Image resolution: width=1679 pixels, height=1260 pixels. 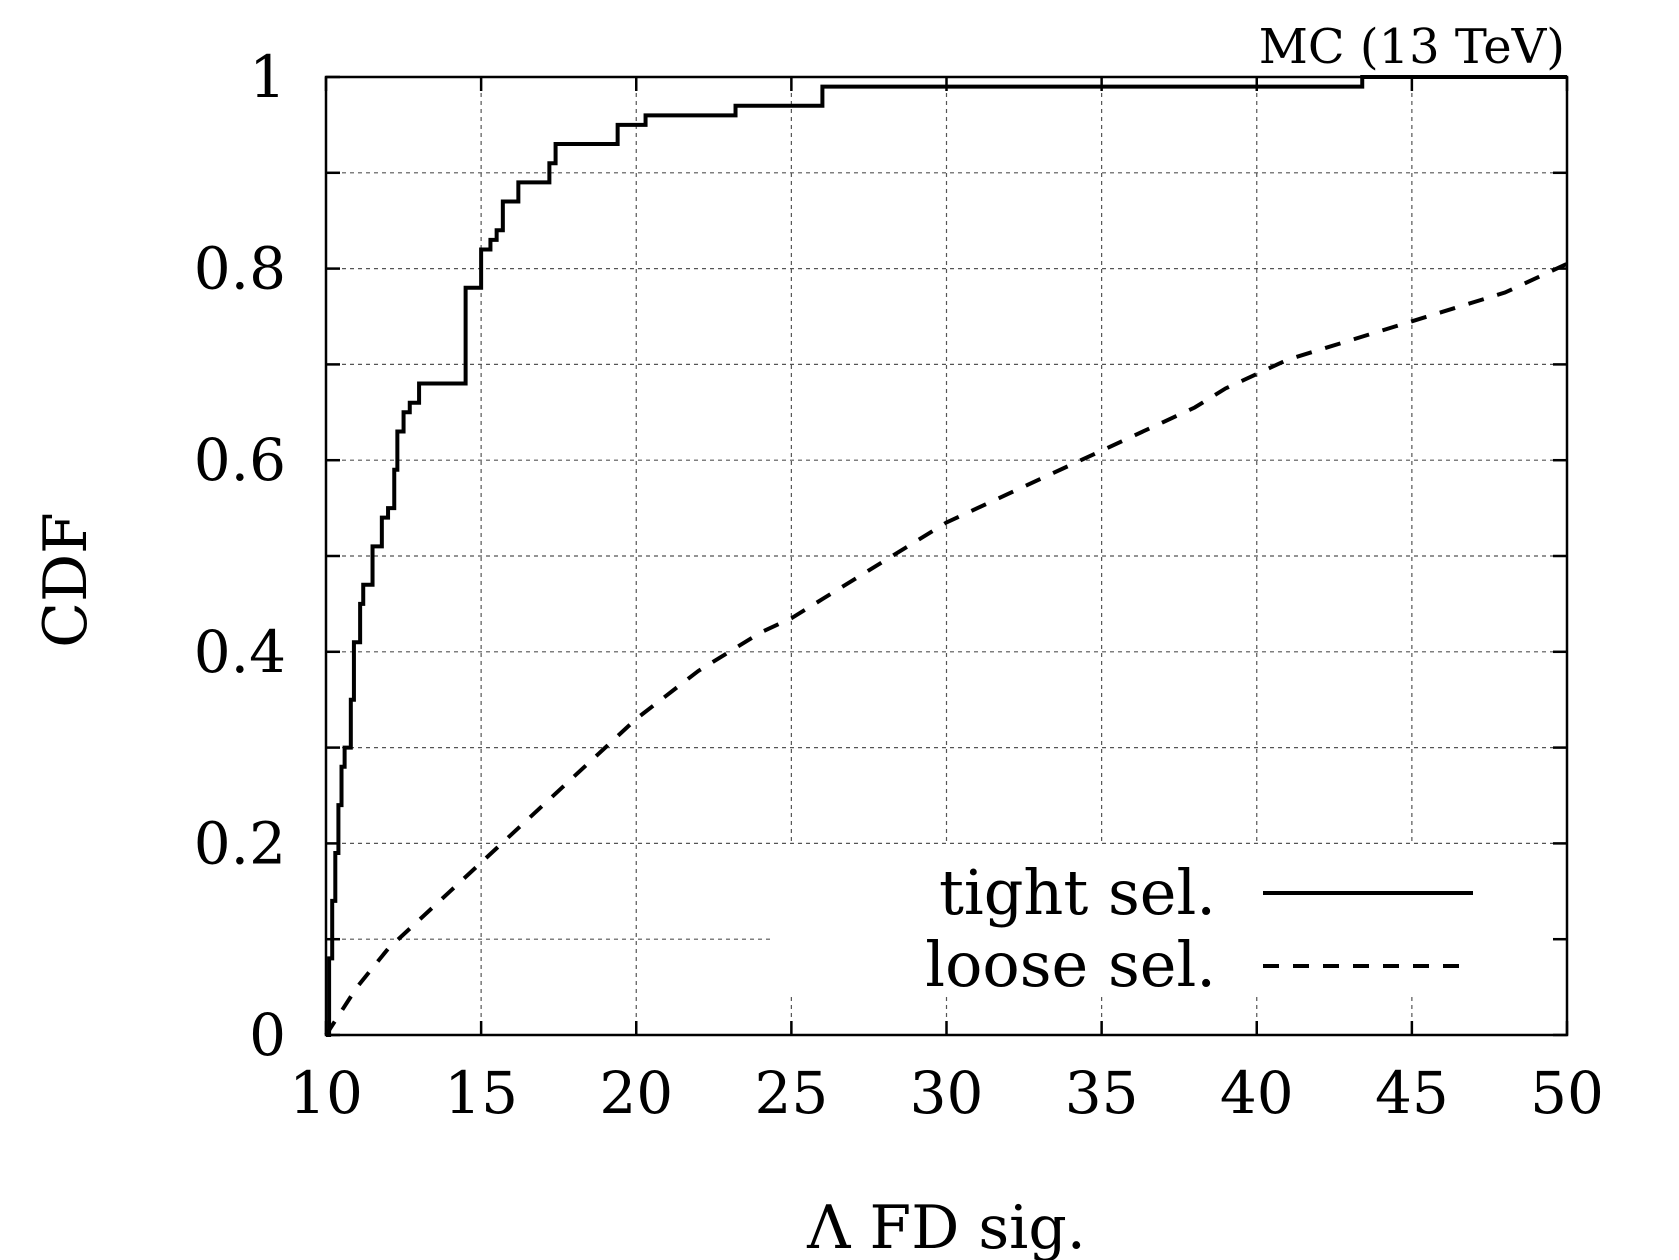 What do you see at coordinates (1070, 964) in the screenshot?
I see `legend-label-loose: loose sel.` at bounding box center [1070, 964].